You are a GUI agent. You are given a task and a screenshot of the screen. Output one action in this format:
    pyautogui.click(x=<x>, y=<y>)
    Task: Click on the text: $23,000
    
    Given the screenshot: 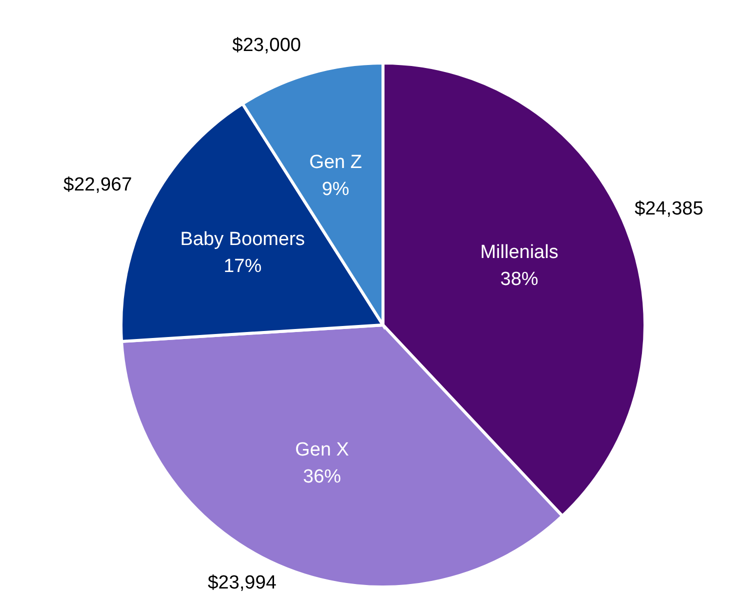 What is the action you would take?
    pyautogui.click(x=266, y=45)
    